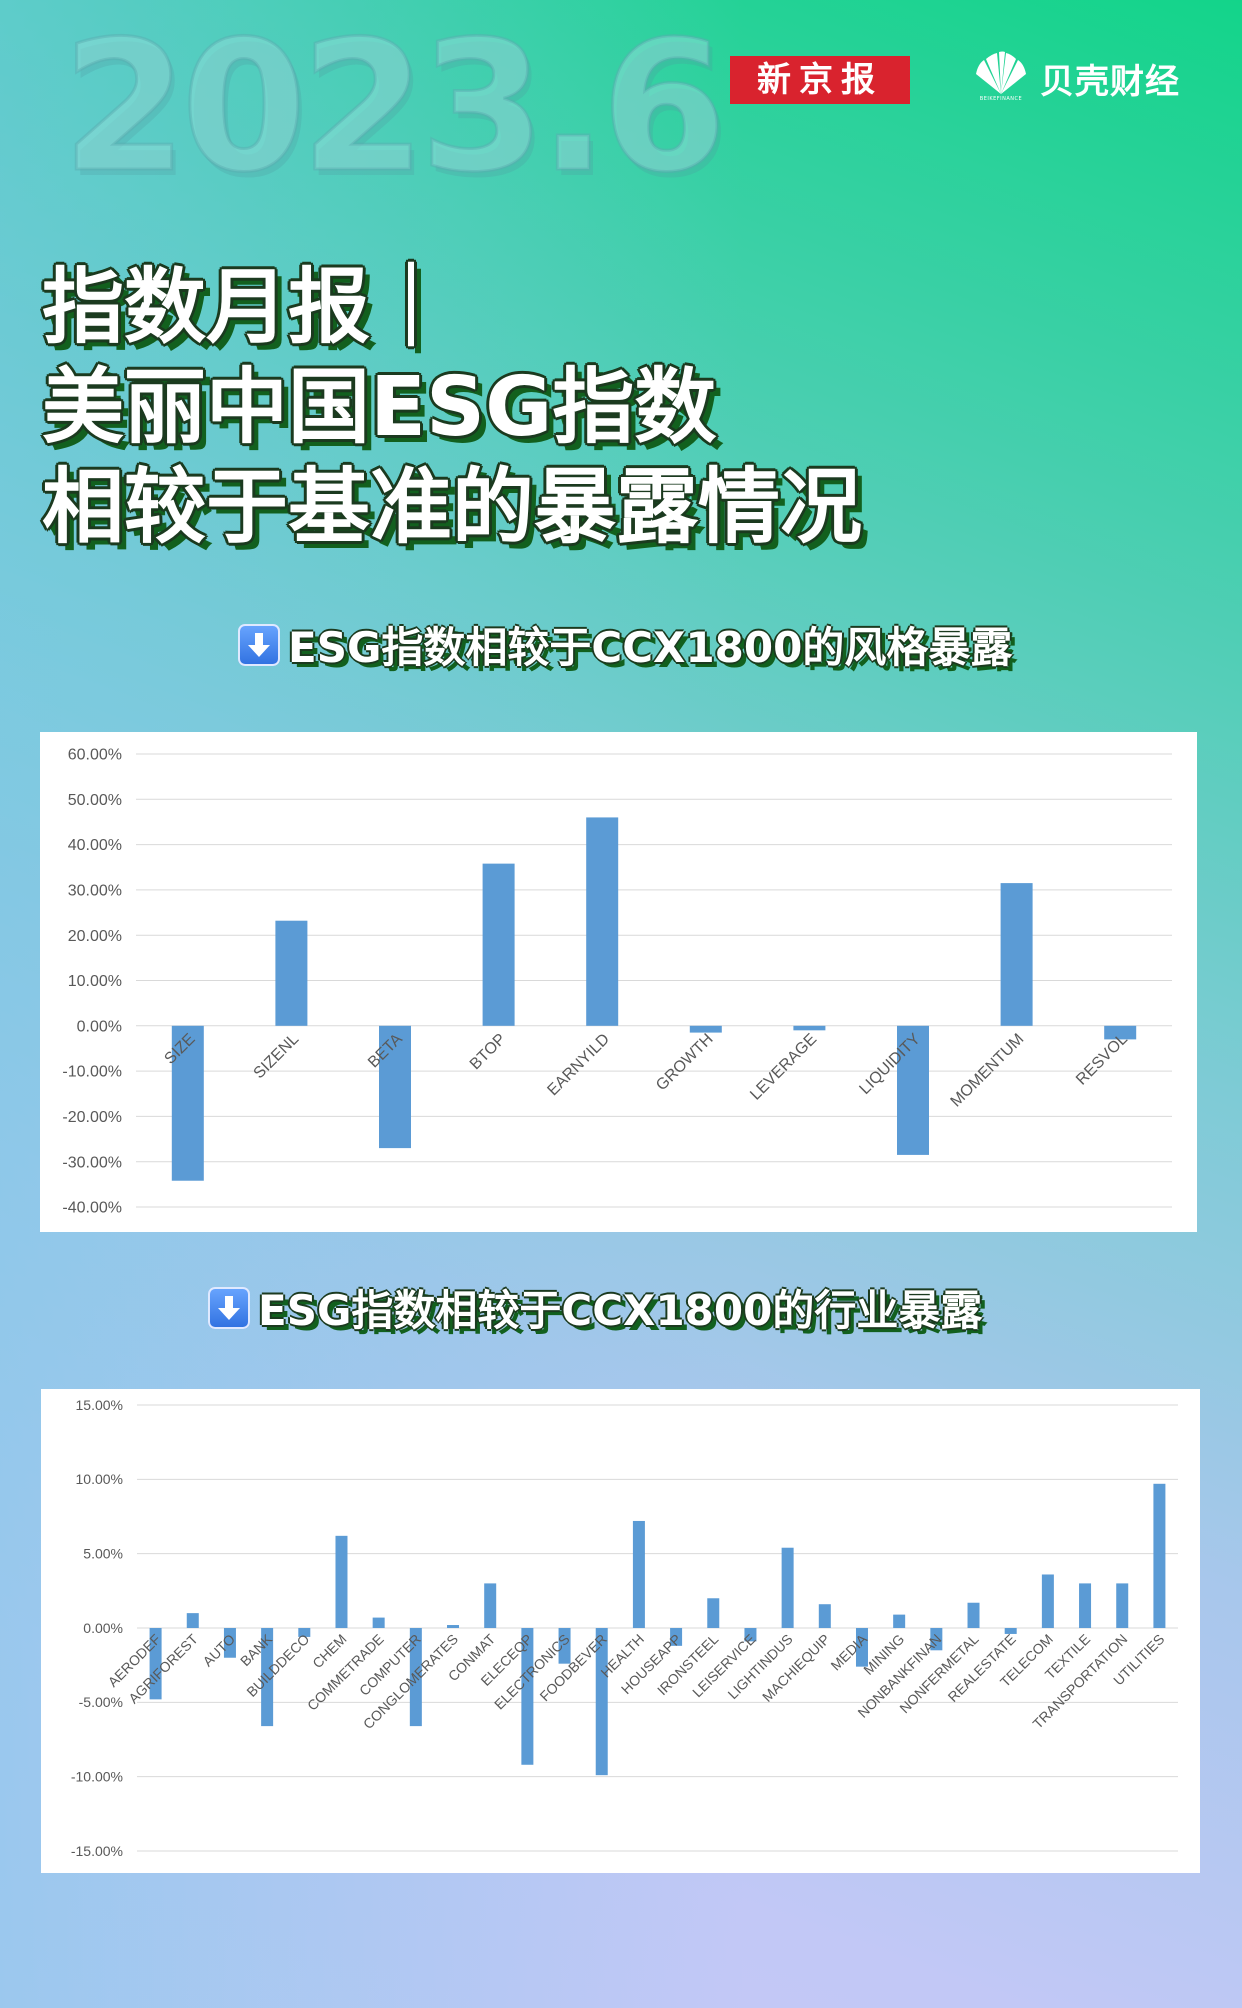  I want to click on headline-line-2: 美丽中国ESG指数, so click(379, 407).